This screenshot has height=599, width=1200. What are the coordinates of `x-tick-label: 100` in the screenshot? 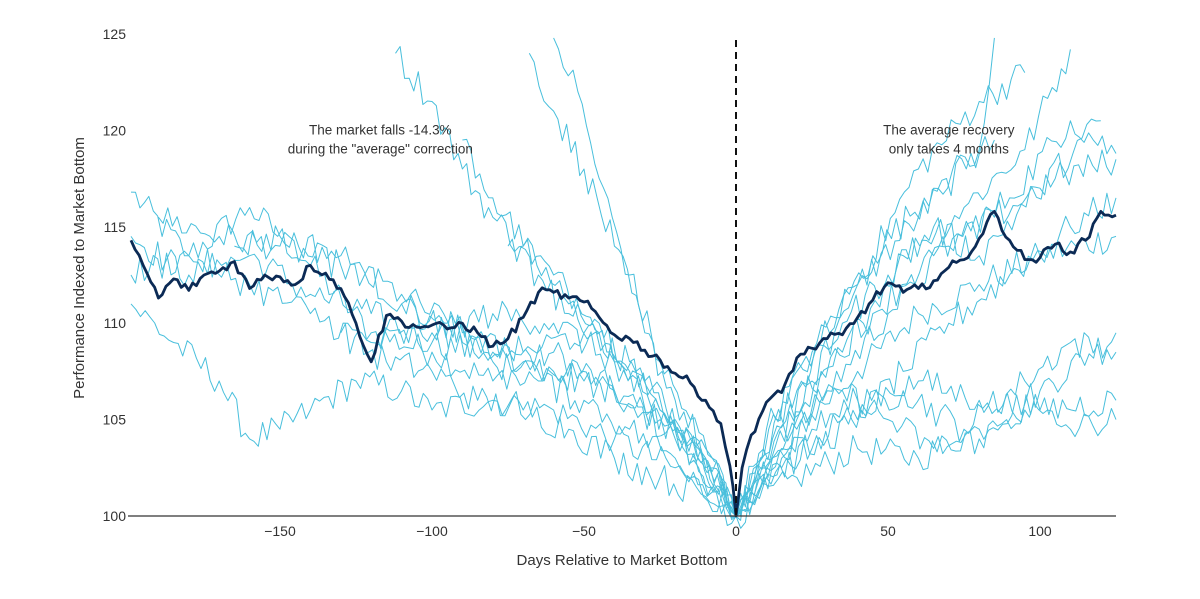 It's located at (1040, 531).